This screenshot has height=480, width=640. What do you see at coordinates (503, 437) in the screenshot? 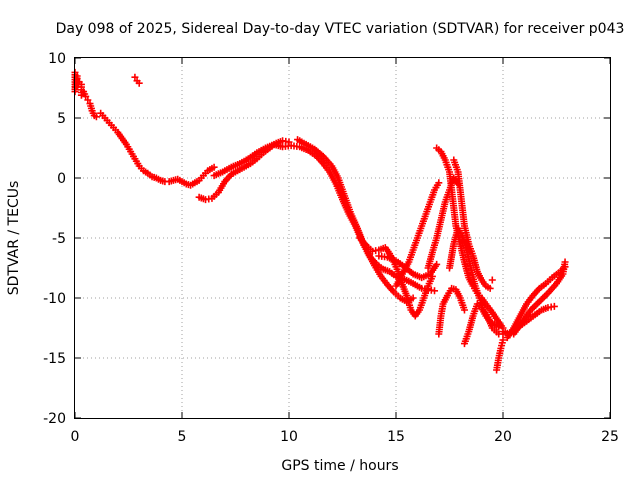
I see `x-tick-label: 20` at bounding box center [503, 437].